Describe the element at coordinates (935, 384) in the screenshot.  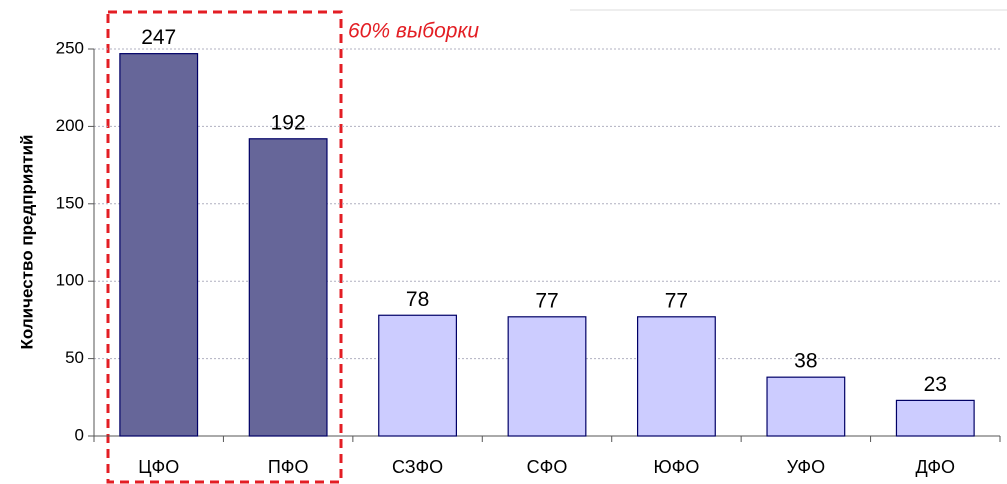
I see `value-label: 23` at that location.